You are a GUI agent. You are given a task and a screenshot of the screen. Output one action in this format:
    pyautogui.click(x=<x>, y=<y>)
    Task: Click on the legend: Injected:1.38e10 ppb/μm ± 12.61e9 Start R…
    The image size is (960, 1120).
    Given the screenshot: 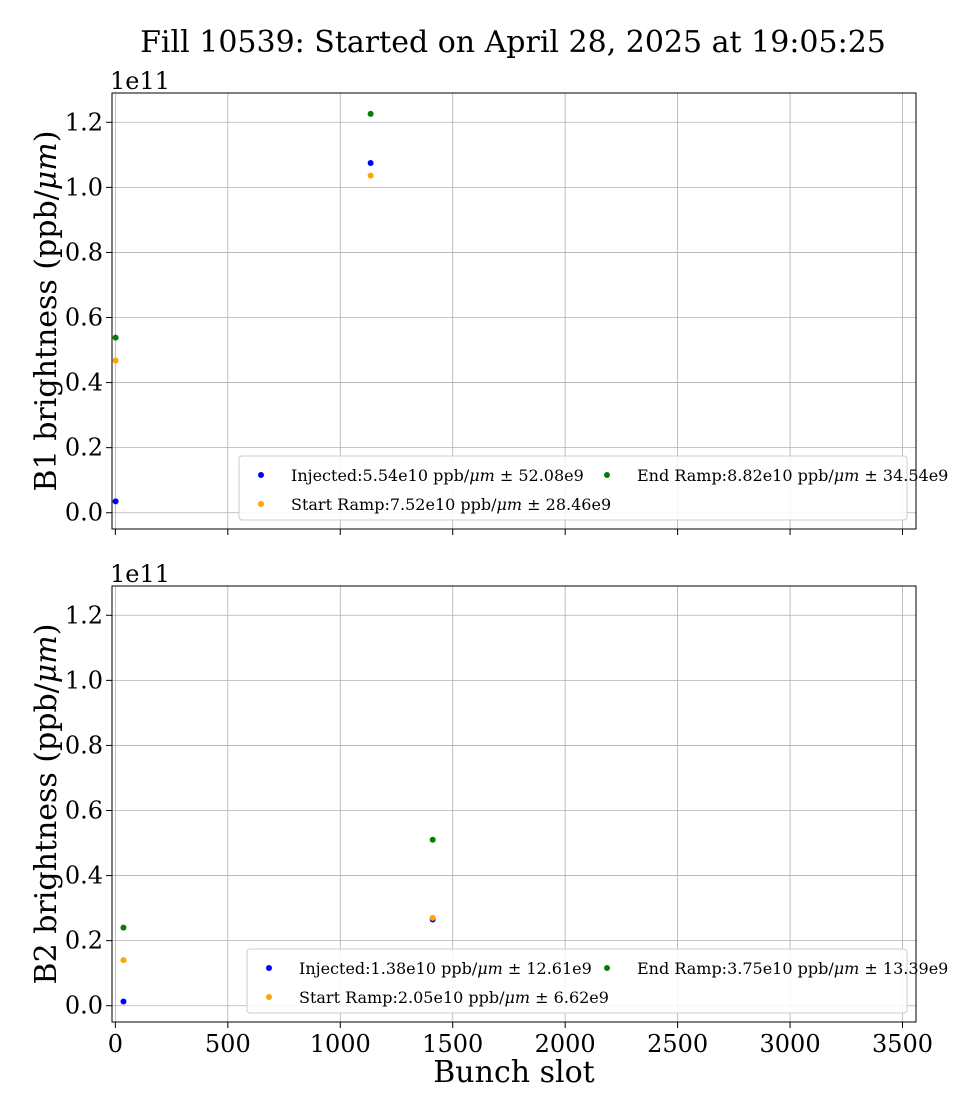 What is the action you would take?
    pyautogui.click(x=597, y=981)
    